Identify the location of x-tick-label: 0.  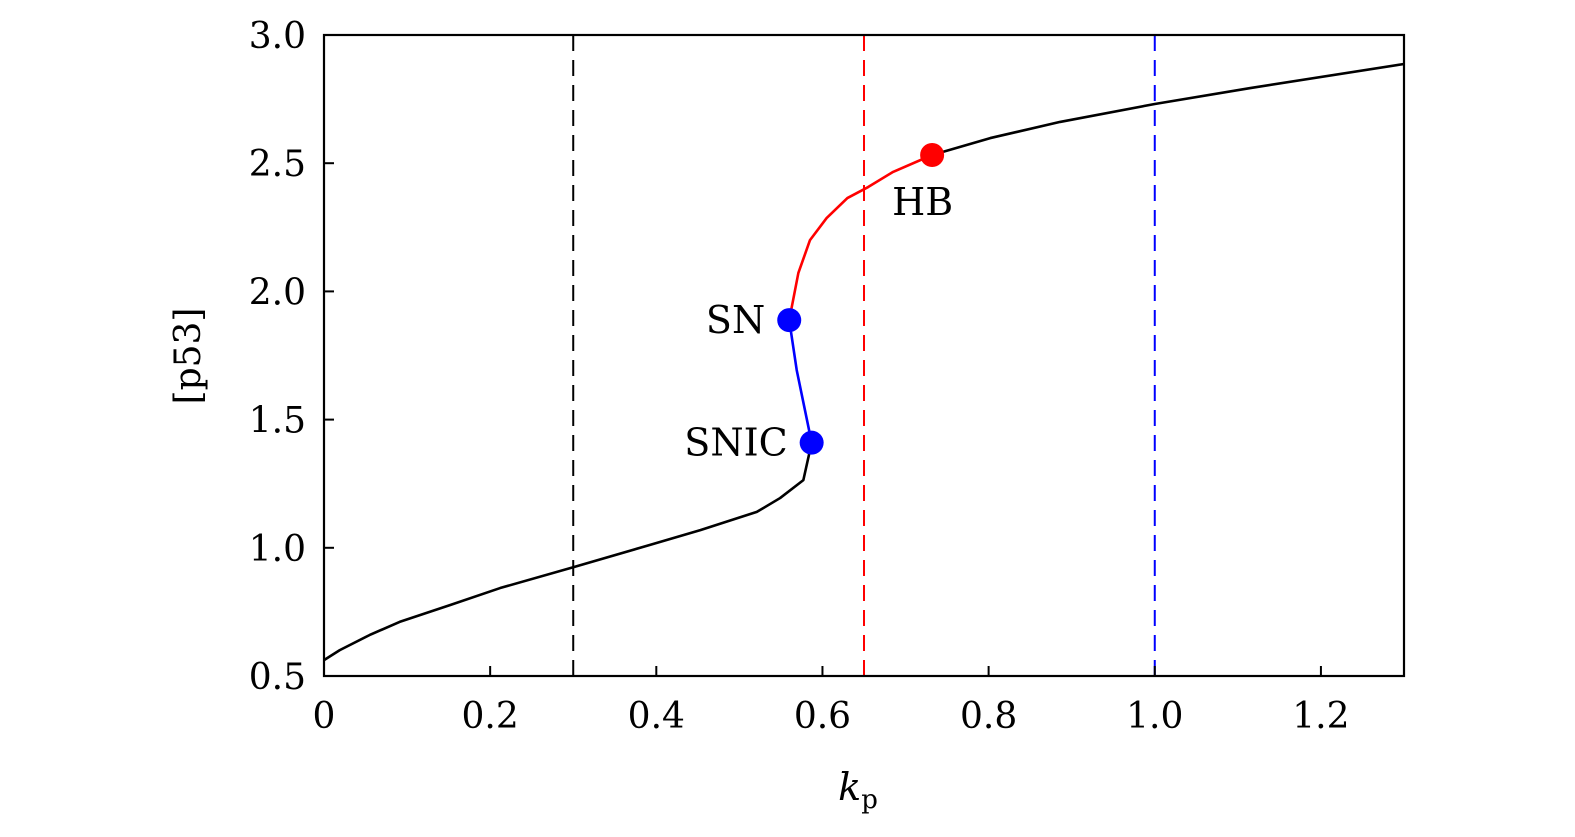
(324, 716).